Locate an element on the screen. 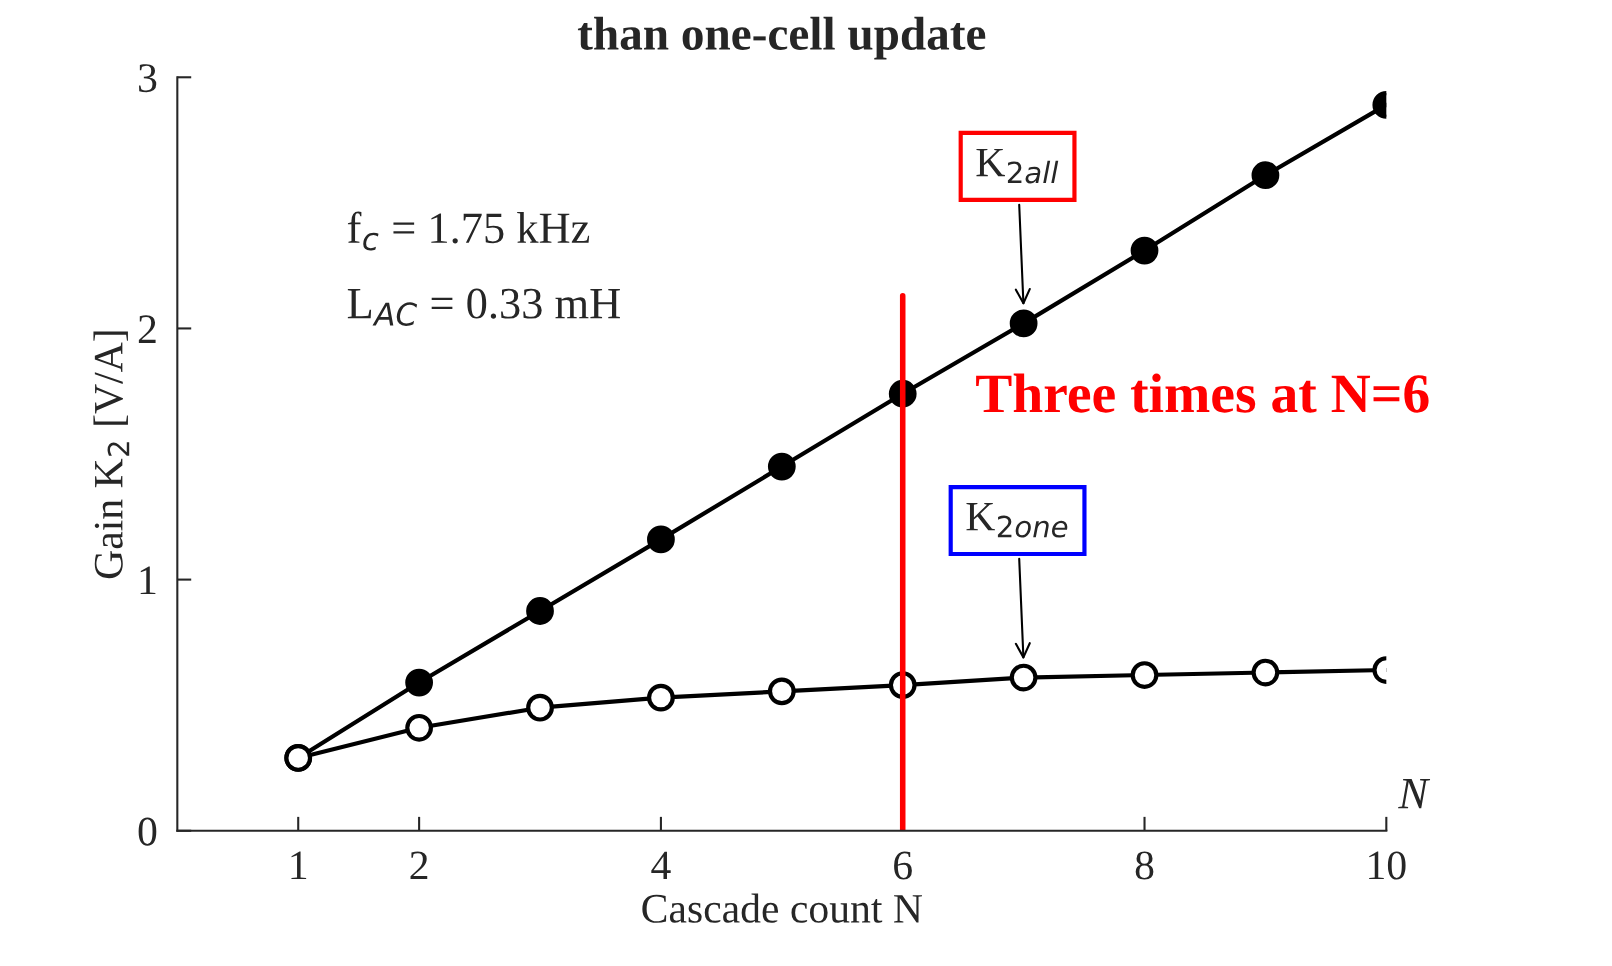 The height and width of the screenshot is (966, 1612). text: K$_{2one}$ is located at coordinates (1017, 520).